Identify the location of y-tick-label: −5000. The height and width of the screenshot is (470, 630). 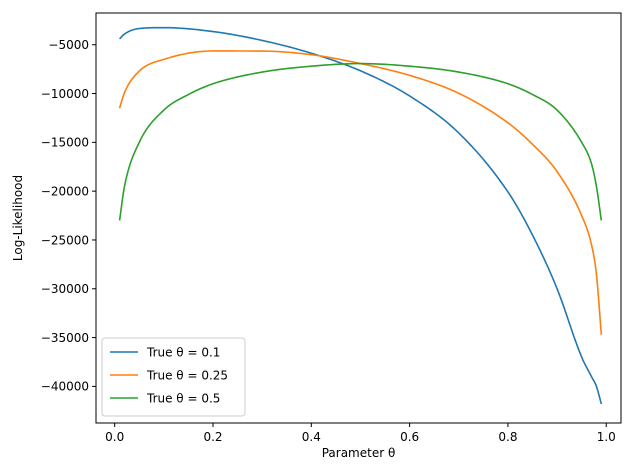
(68, 45).